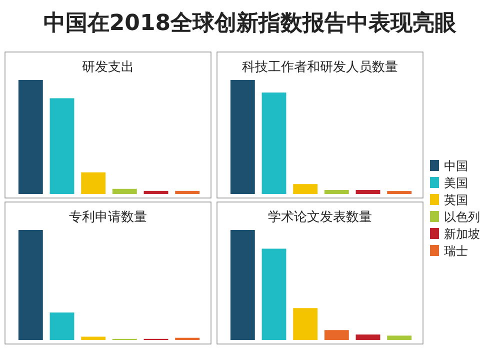 The width and height of the screenshot is (500, 349). Describe the element at coordinates (462, 217) in the screenshot. I see `legend-label: 以色列` at that location.